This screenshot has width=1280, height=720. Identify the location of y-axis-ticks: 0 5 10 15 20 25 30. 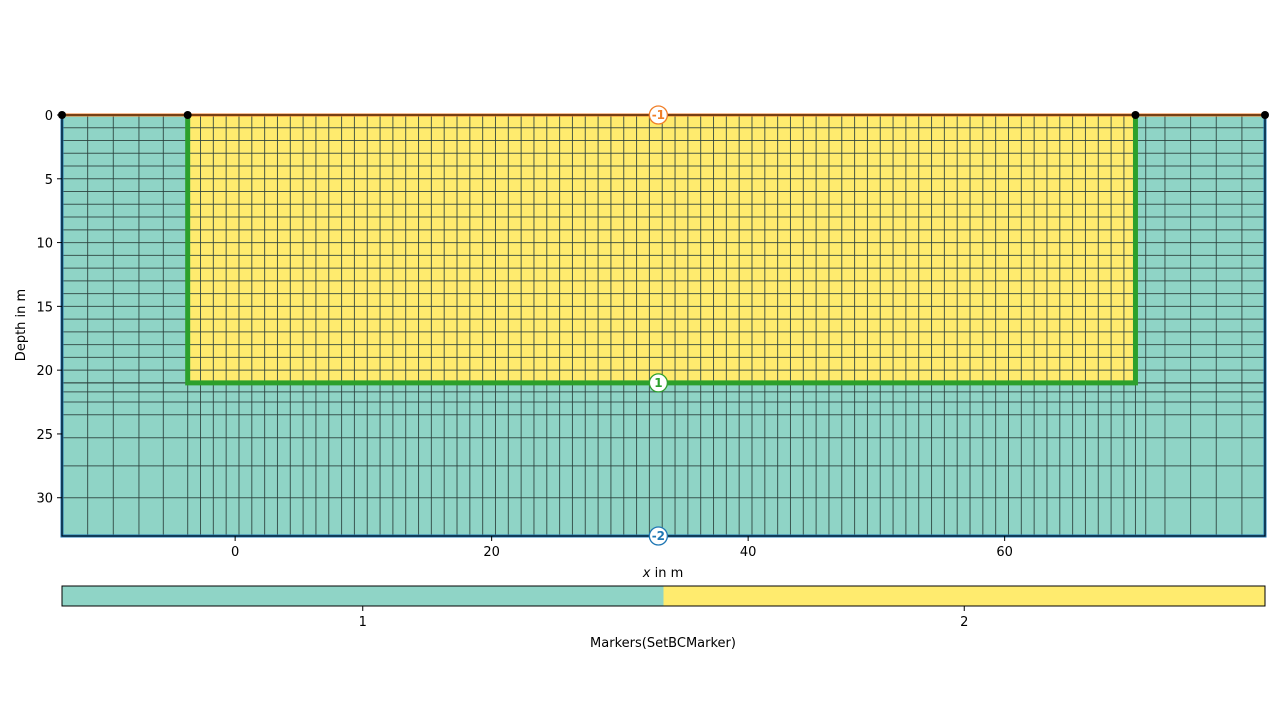
(49, 308).